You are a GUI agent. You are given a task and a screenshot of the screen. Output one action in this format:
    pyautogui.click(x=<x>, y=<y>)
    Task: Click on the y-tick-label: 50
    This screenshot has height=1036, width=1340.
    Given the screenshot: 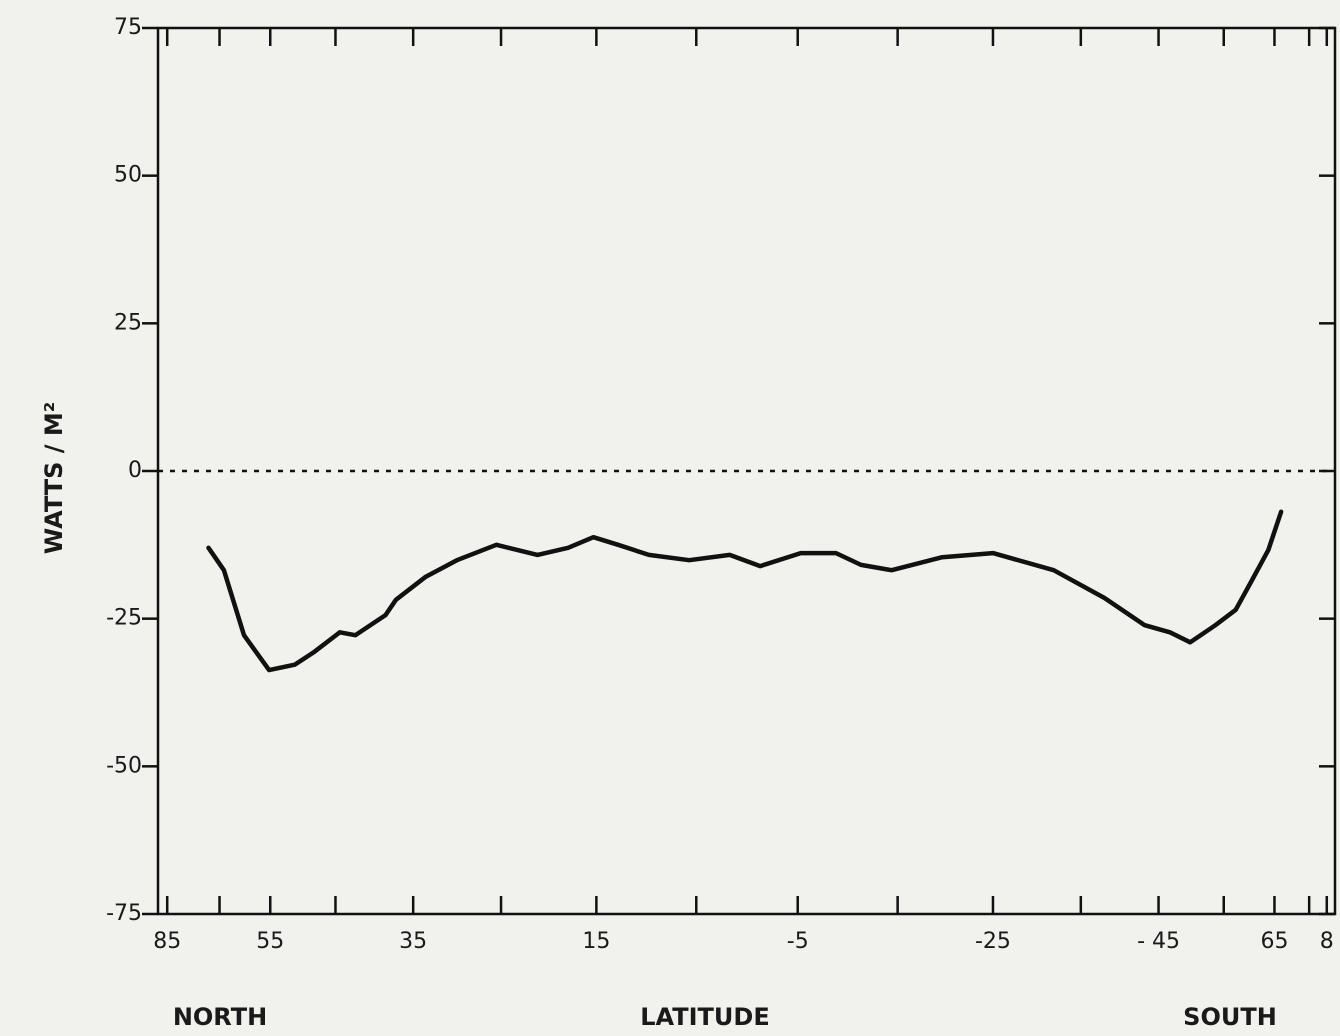 What is the action you would take?
    pyautogui.click(x=128, y=175)
    